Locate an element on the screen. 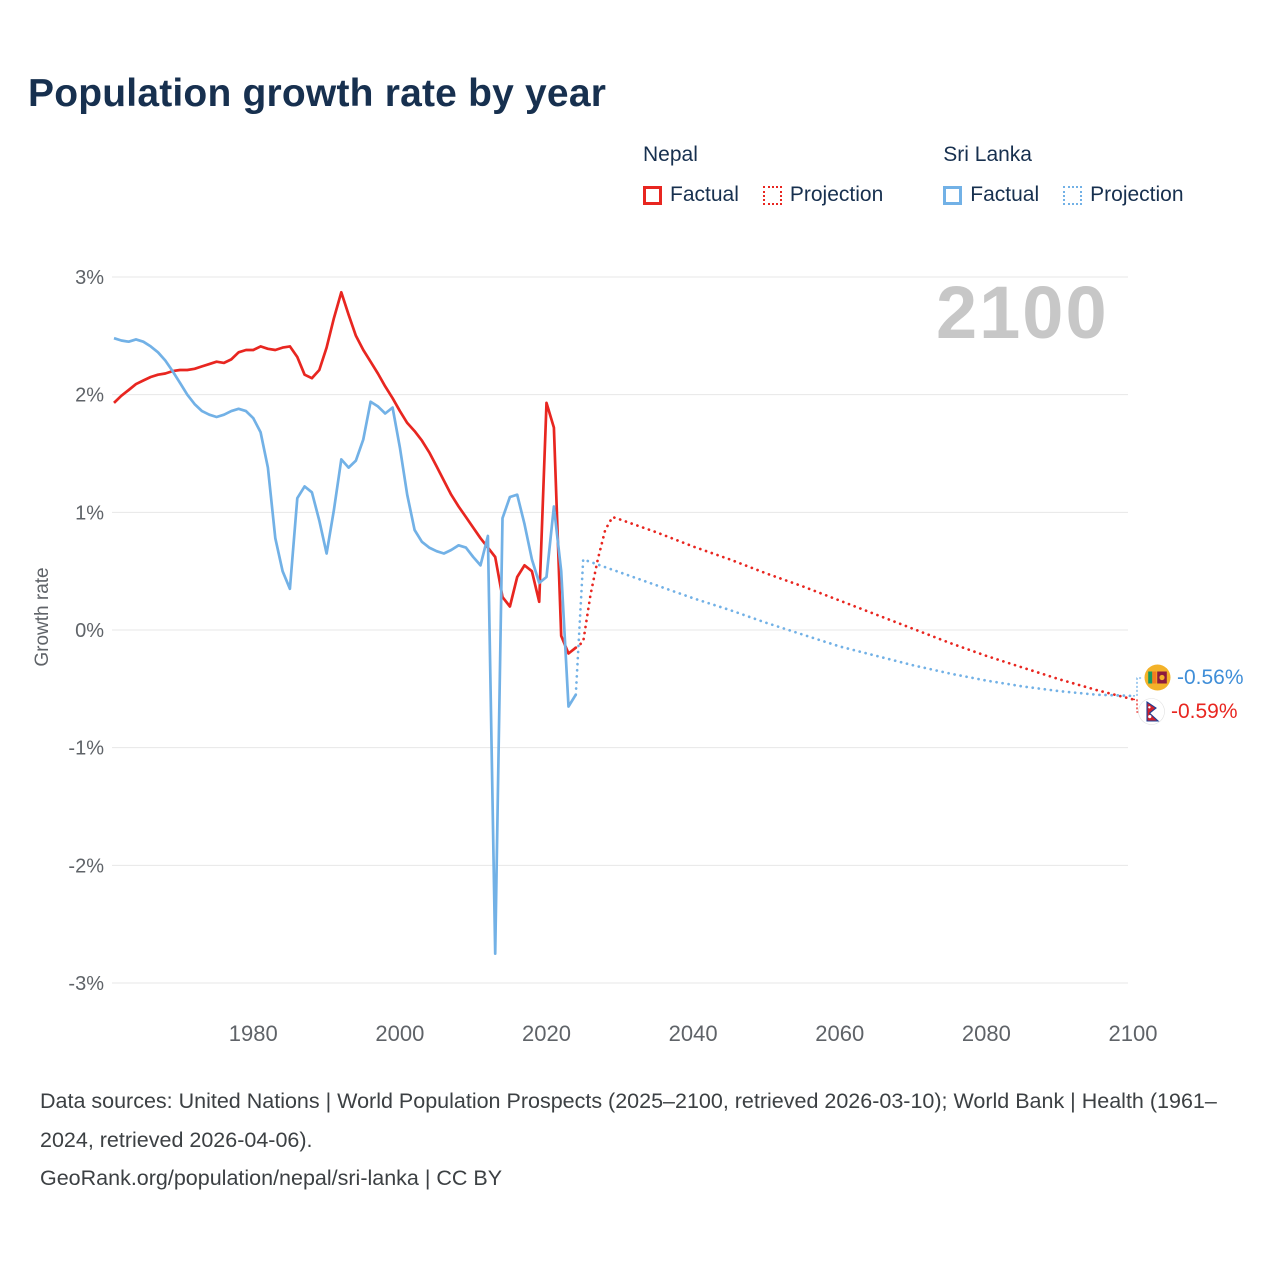 The image size is (1280, 1280). y-axis-tick-label: 0% is located at coordinates (89, 631).